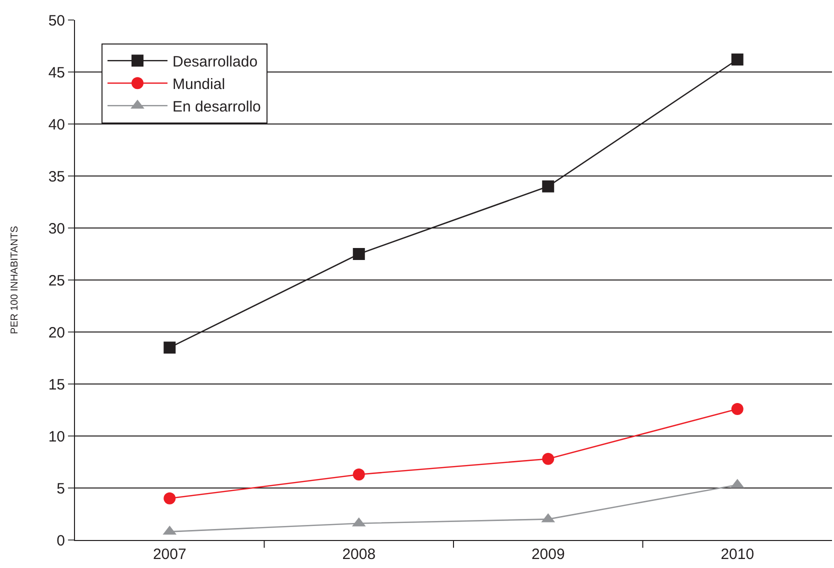 This screenshot has width=834, height=568. I want to click on x-tick-label: 2007, so click(169, 554).